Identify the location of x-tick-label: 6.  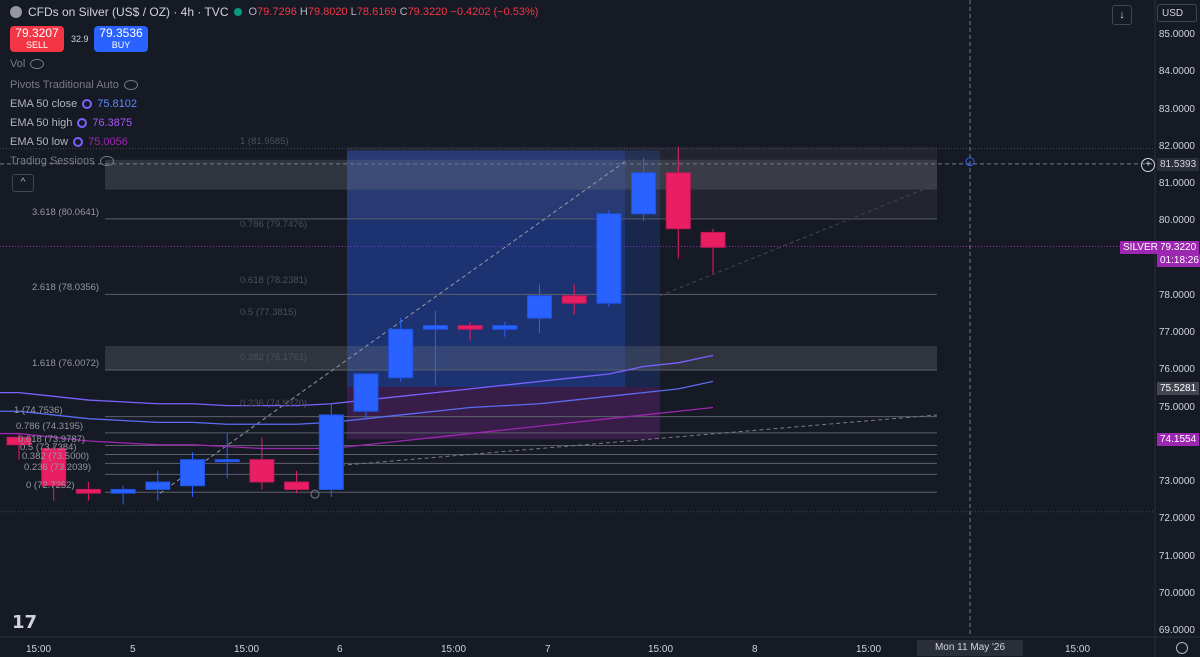
(340, 649).